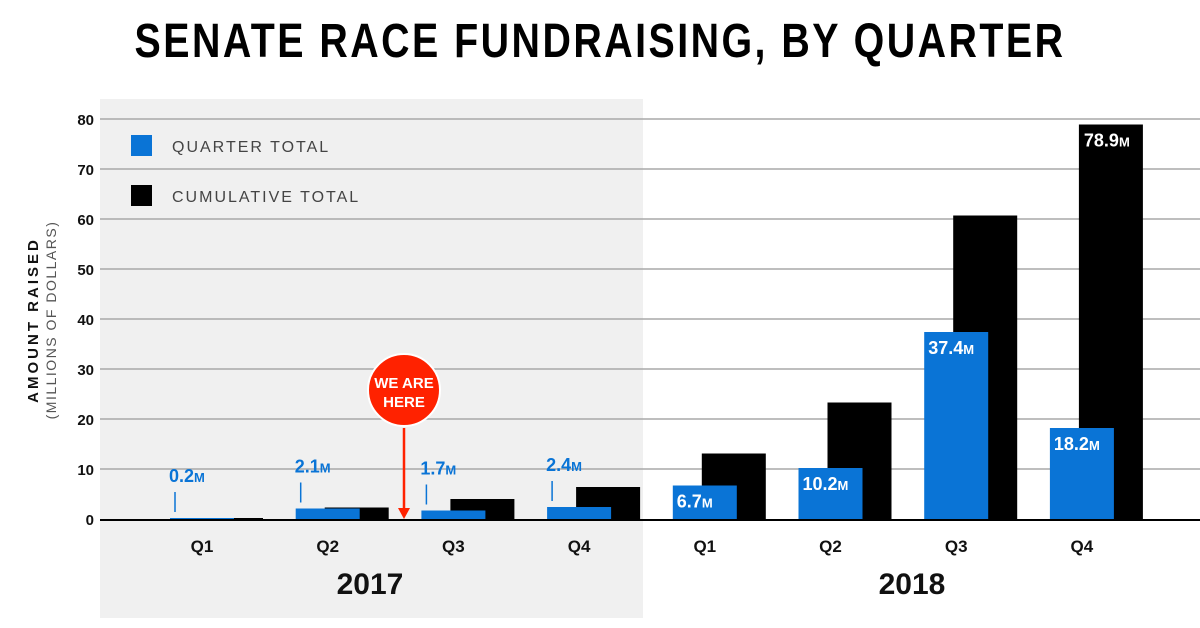 The width and height of the screenshot is (1200, 628). I want to click on y-tick-label: 60, so click(85, 220).